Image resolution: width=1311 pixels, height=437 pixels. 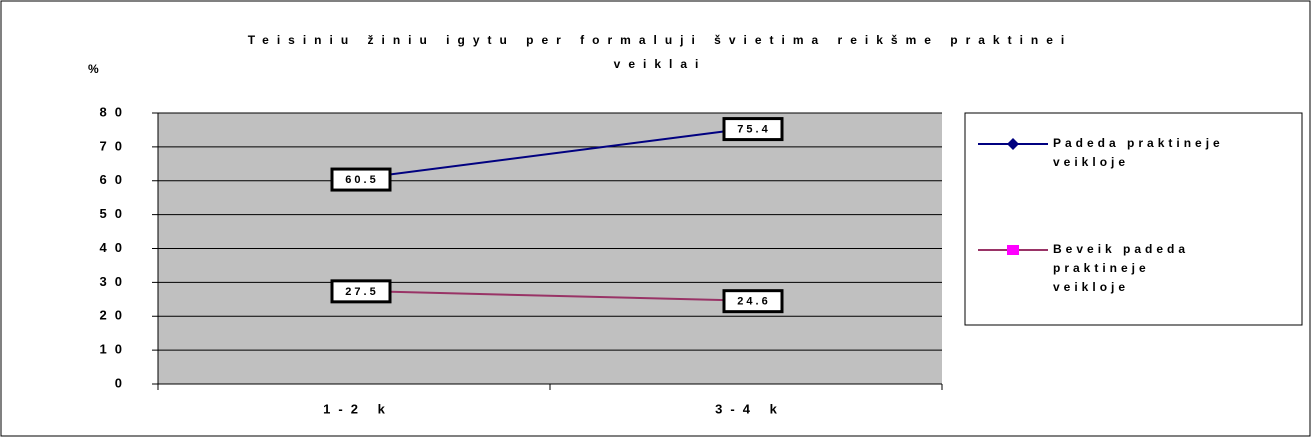 I want to click on data-label: 24.6, so click(x=753, y=302).